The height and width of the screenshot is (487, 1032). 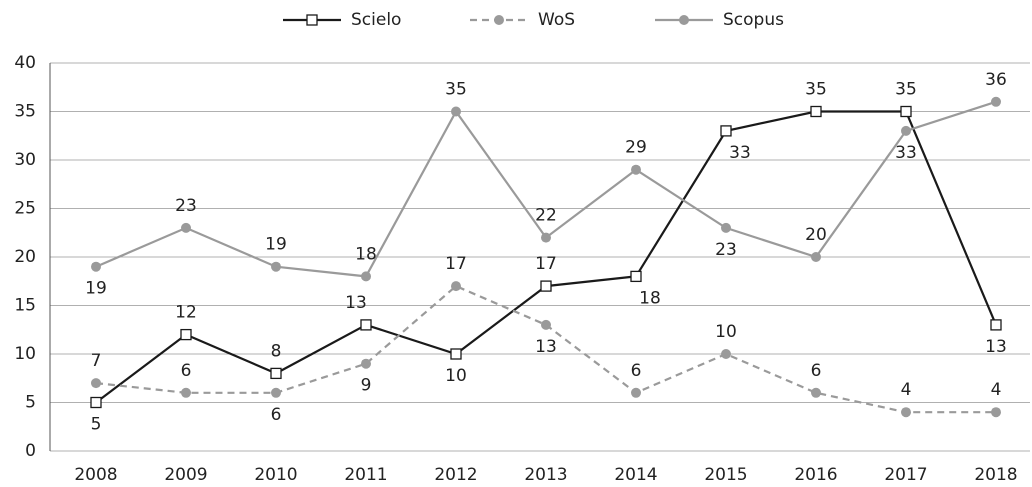 I want to click on y-tick-label: 5, so click(x=30, y=403).